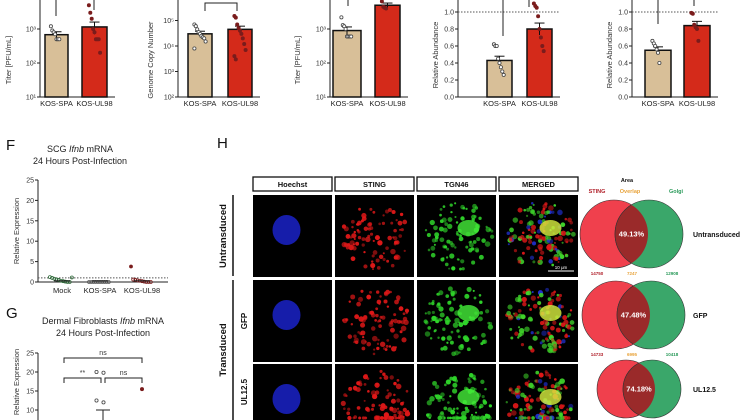 This screenshot has height=420, width=744. What do you see at coordinates (374, 321) in the screenshot?
I see `micrograph-sting` at bounding box center [374, 321].